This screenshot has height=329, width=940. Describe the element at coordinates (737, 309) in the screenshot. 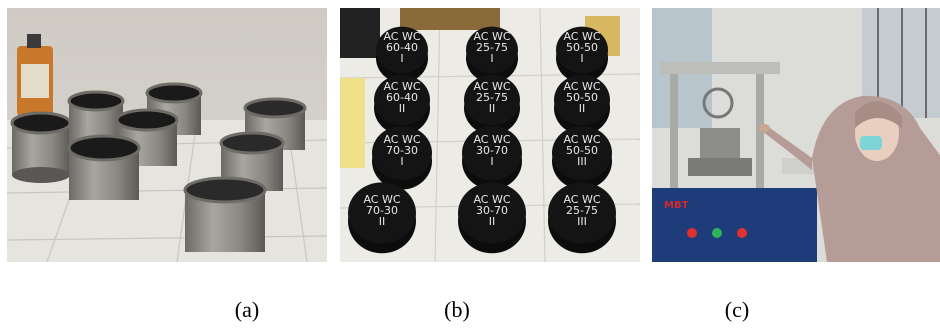

I see `panel-caption-c: (c)` at that location.